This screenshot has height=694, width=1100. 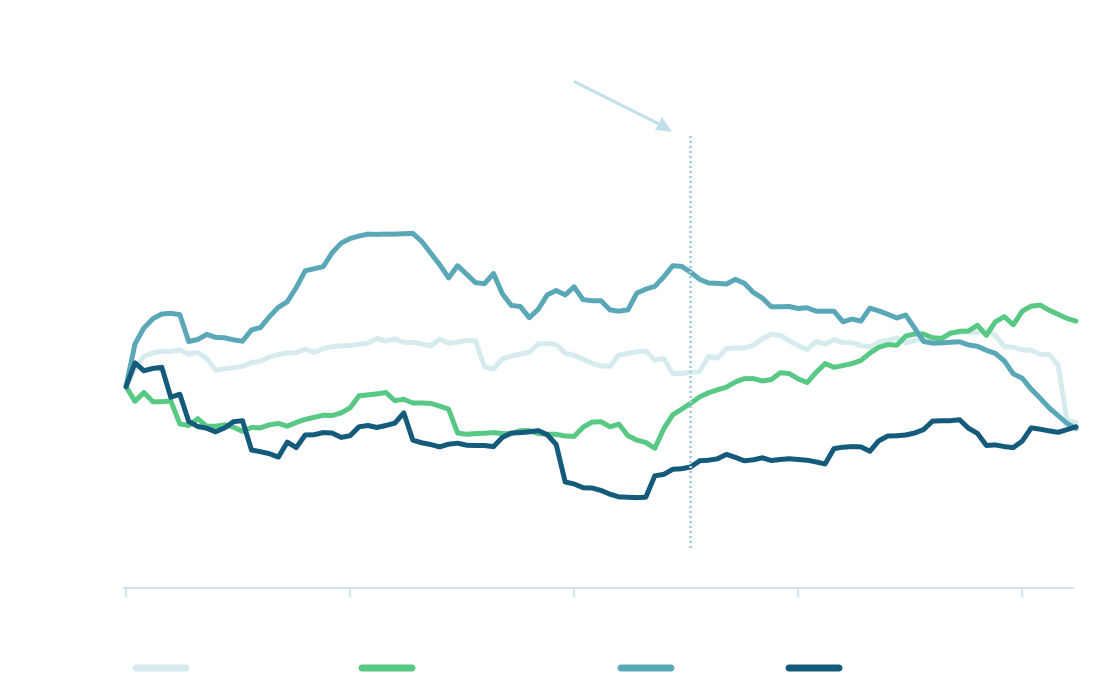 What do you see at coordinates (618, 103) in the screenshot?
I see `annotation-arrow-shaft` at bounding box center [618, 103].